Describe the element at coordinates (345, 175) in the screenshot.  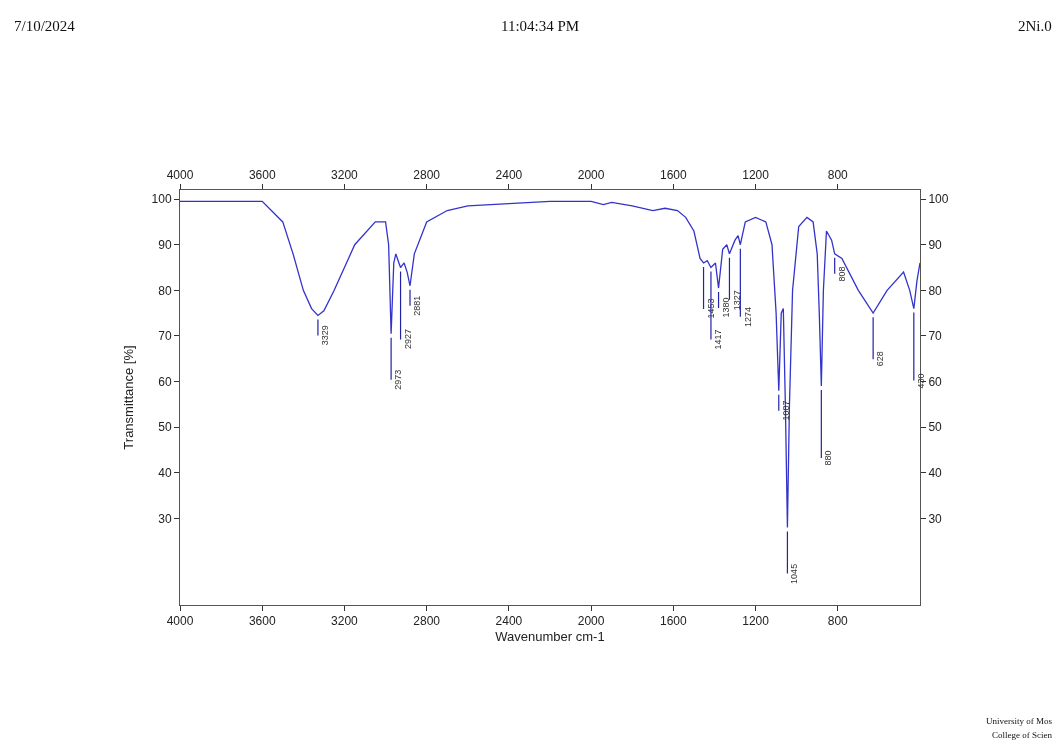
I see `x-tick-label: 3200` at that location.